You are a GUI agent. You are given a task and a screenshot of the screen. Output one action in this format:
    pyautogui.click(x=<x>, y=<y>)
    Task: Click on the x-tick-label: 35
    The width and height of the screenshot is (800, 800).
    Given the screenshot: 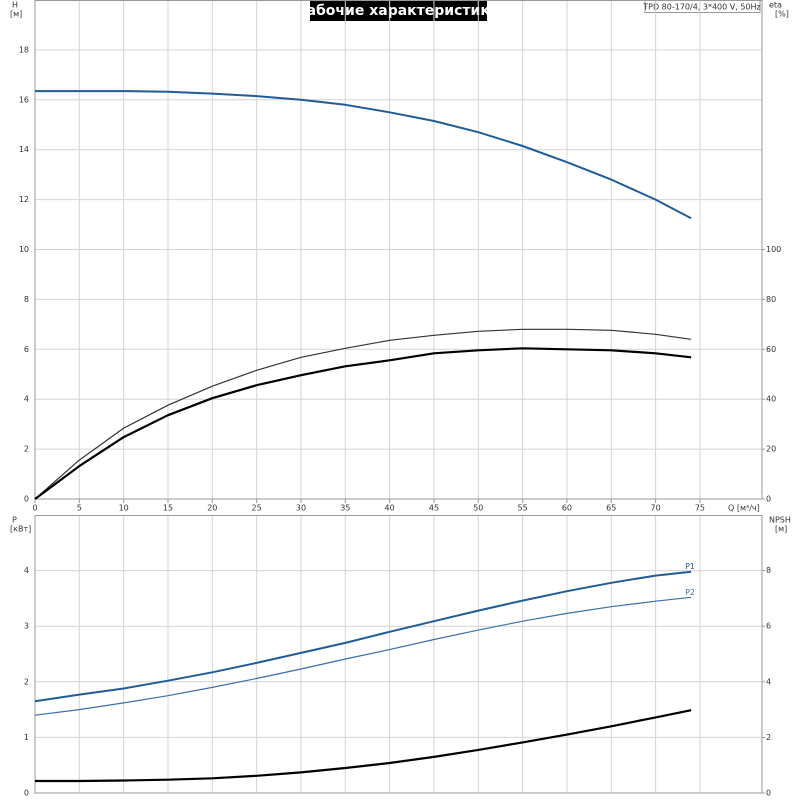 What is the action you would take?
    pyautogui.click(x=345, y=508)
    